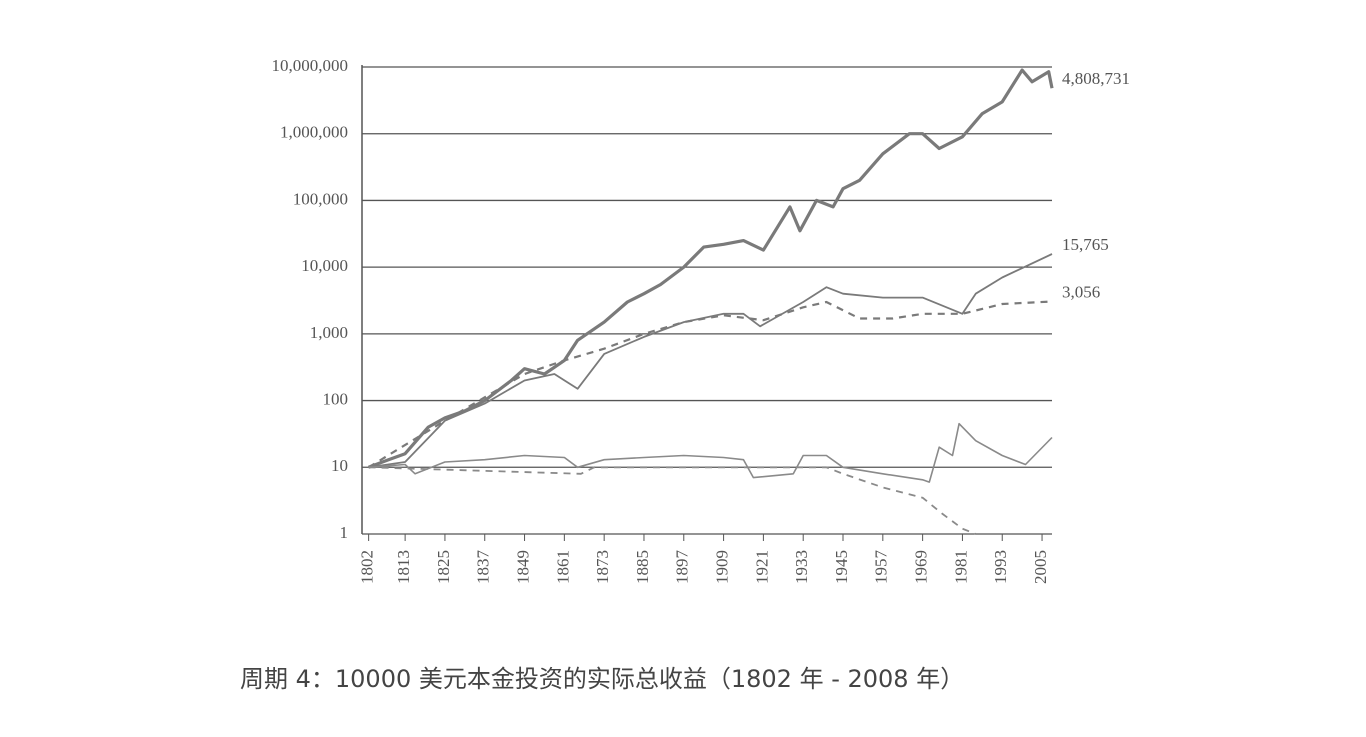 The height and width of the screenshot is (737, 1366). Describe the element at coordinates (310, 65) in the screenshot. I see `y-tick-label: 10,000,000` at that location.